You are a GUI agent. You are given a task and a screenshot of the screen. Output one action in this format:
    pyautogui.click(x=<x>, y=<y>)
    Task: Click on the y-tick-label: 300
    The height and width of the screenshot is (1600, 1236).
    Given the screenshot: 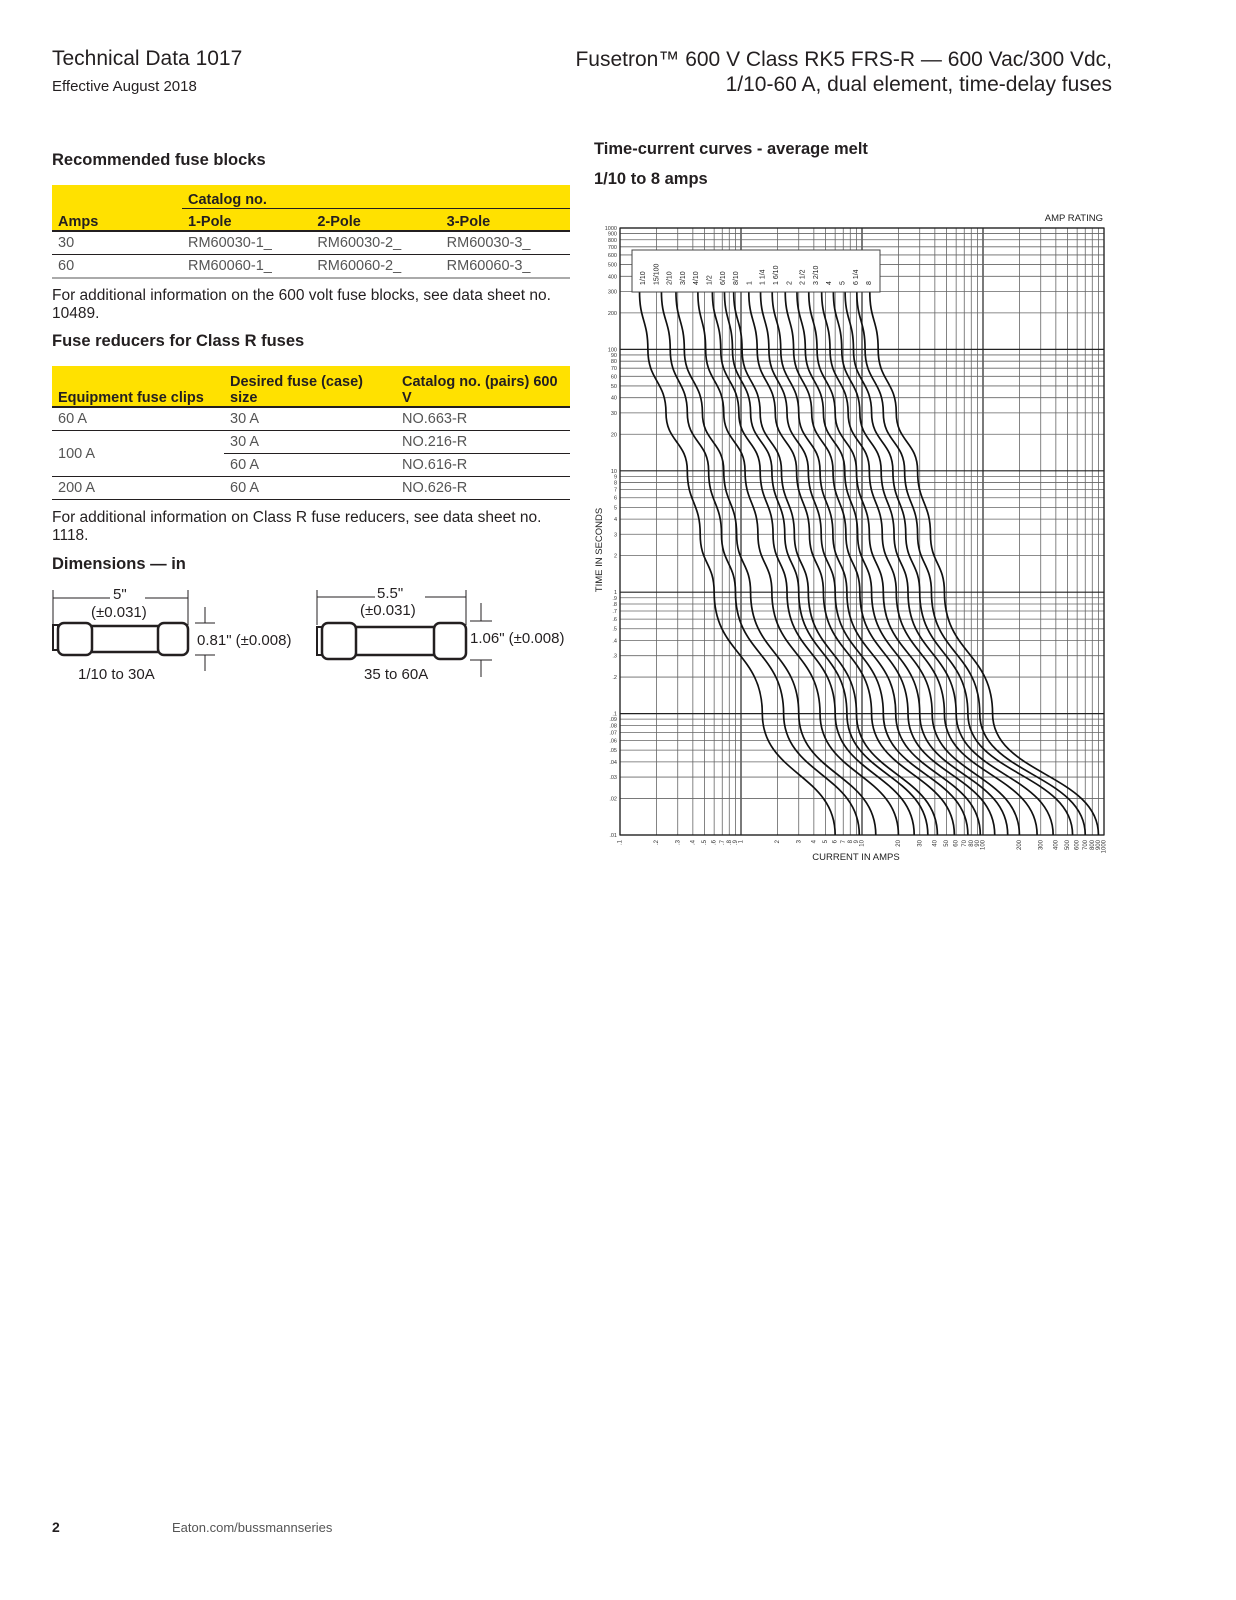 What is the action you would take?
    pyautogui.click(x=612, y=292)
    